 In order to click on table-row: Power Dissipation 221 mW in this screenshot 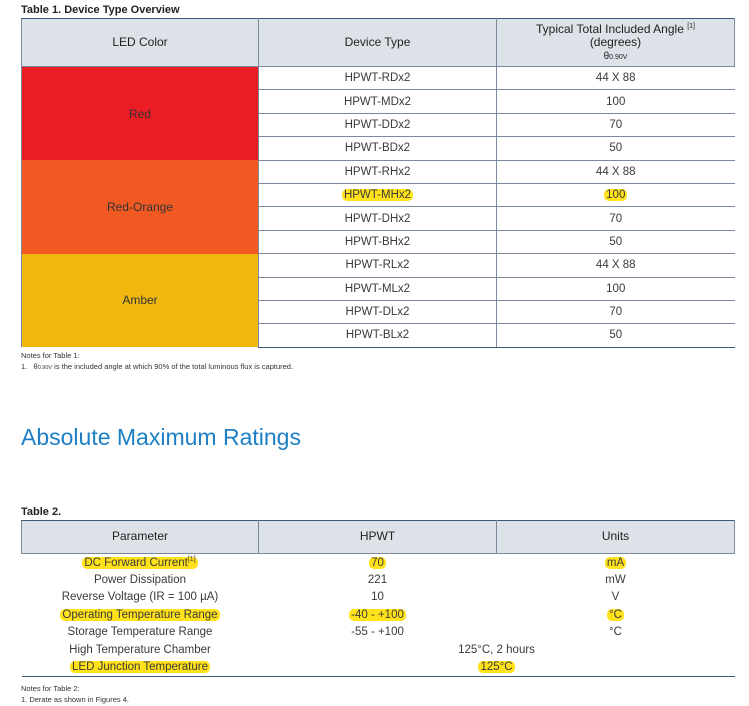, I will do `click(378, 579)`.